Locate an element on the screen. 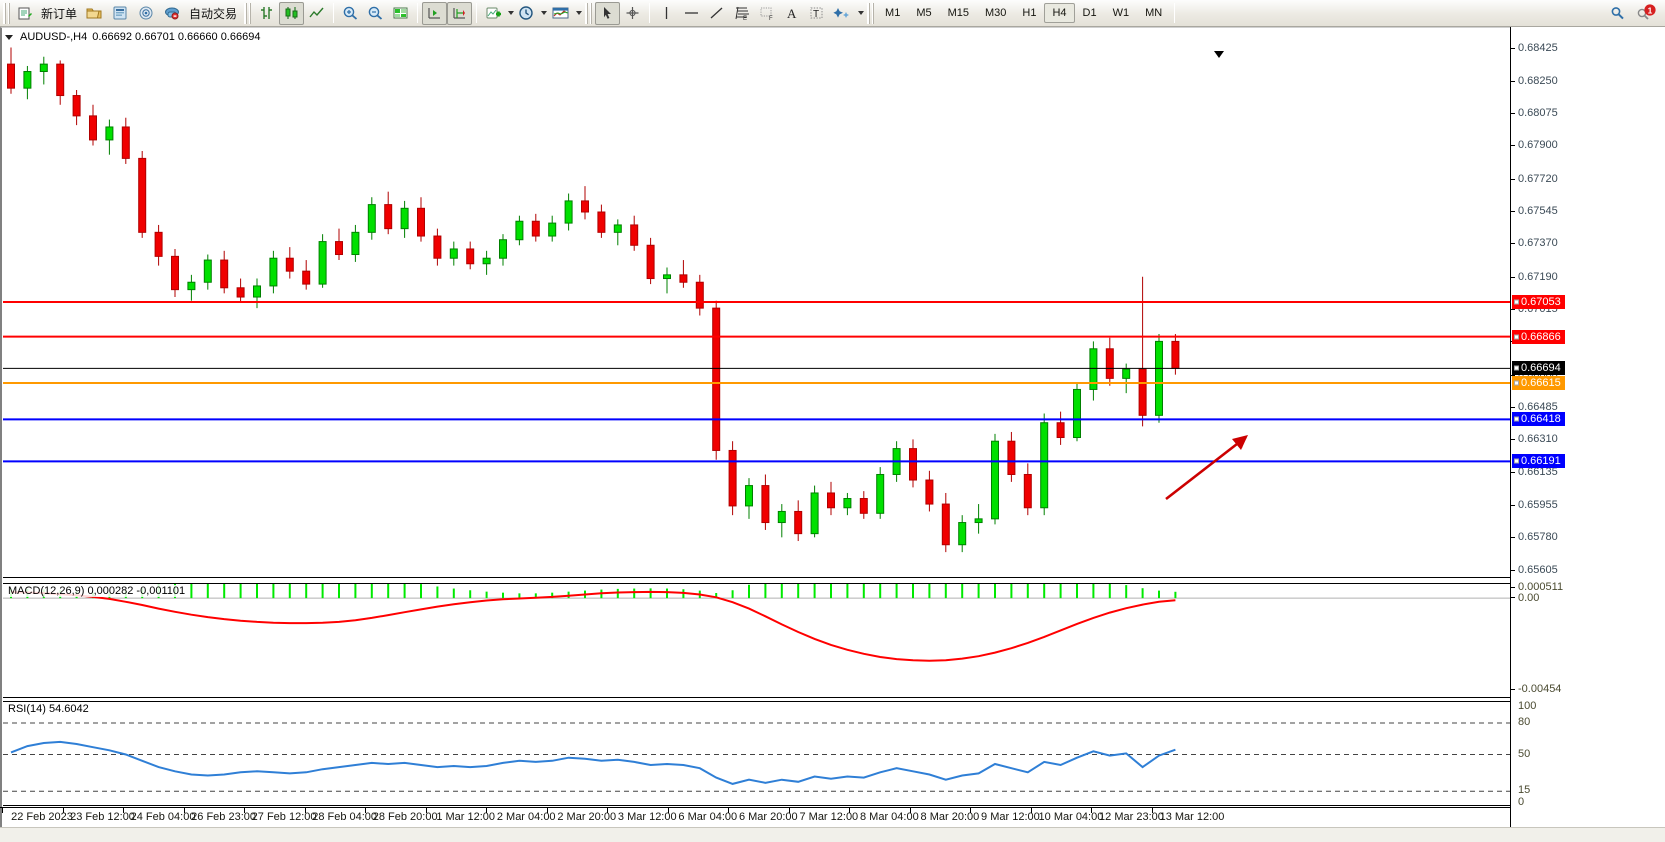  signals-icon is located at coordinates (146, 13).